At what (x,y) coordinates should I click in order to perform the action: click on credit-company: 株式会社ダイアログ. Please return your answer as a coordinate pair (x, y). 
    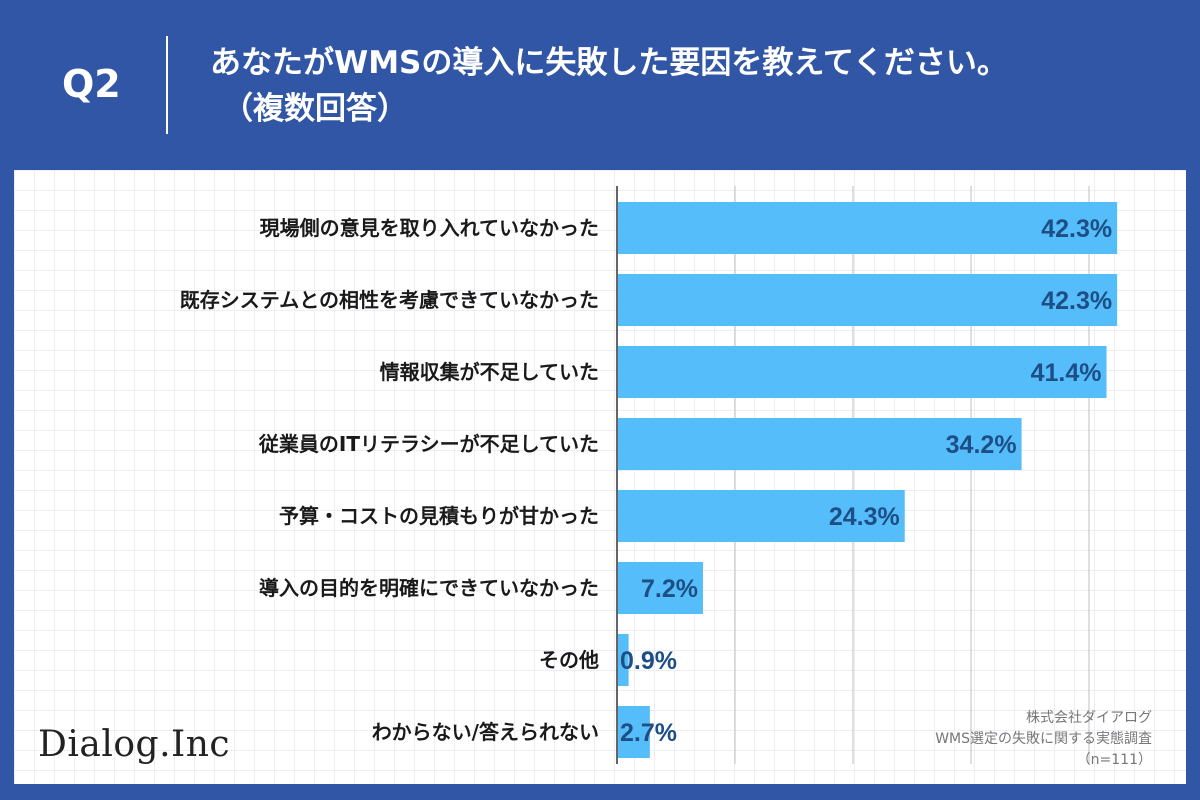
    Looking at the image, I should click on (1089, 718).